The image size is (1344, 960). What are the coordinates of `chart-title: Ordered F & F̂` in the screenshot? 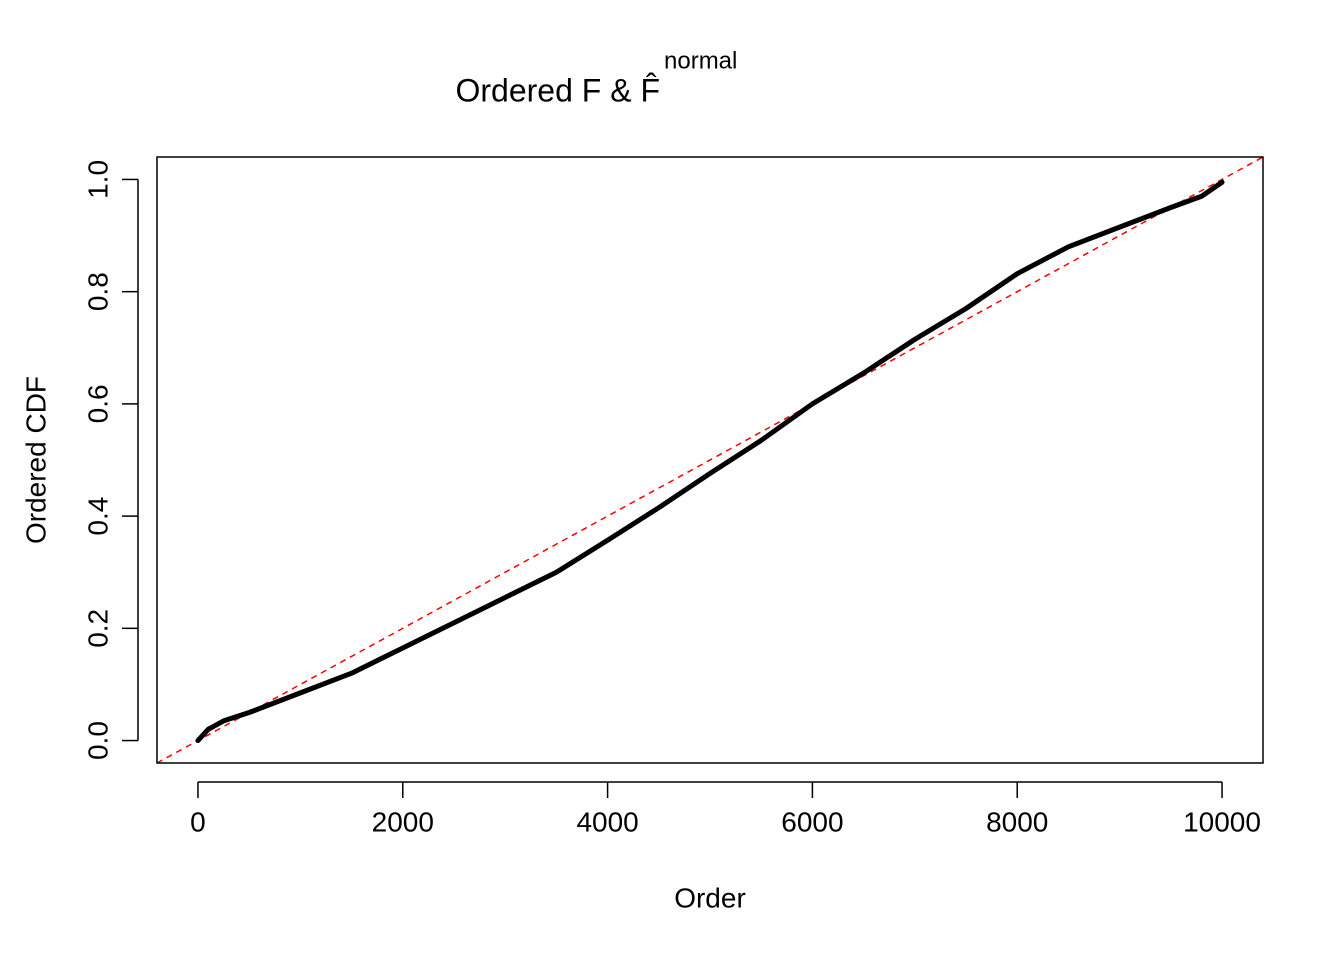 It's located at (558, 90).